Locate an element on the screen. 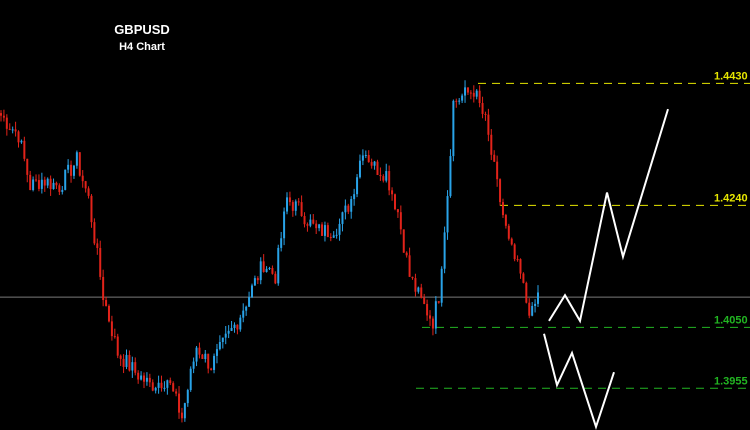  projection-bearish is located at coordinates (579, 381).